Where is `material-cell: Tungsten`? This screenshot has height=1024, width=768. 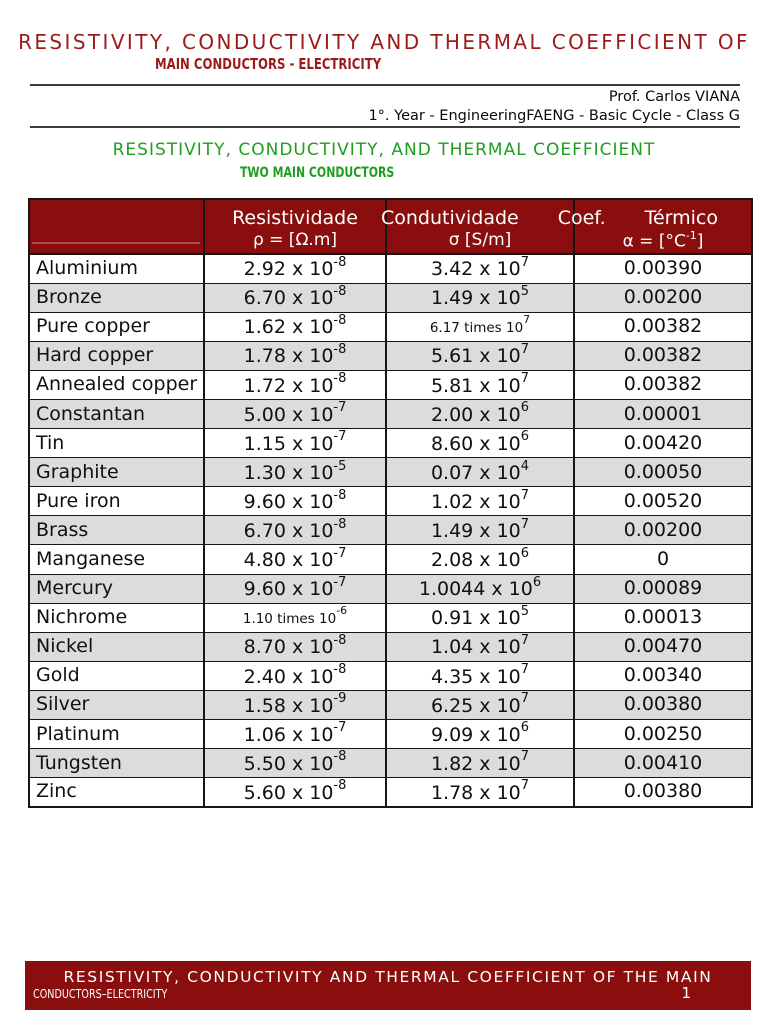
material-cell: Tungsten is located at coordinates (116, 763).